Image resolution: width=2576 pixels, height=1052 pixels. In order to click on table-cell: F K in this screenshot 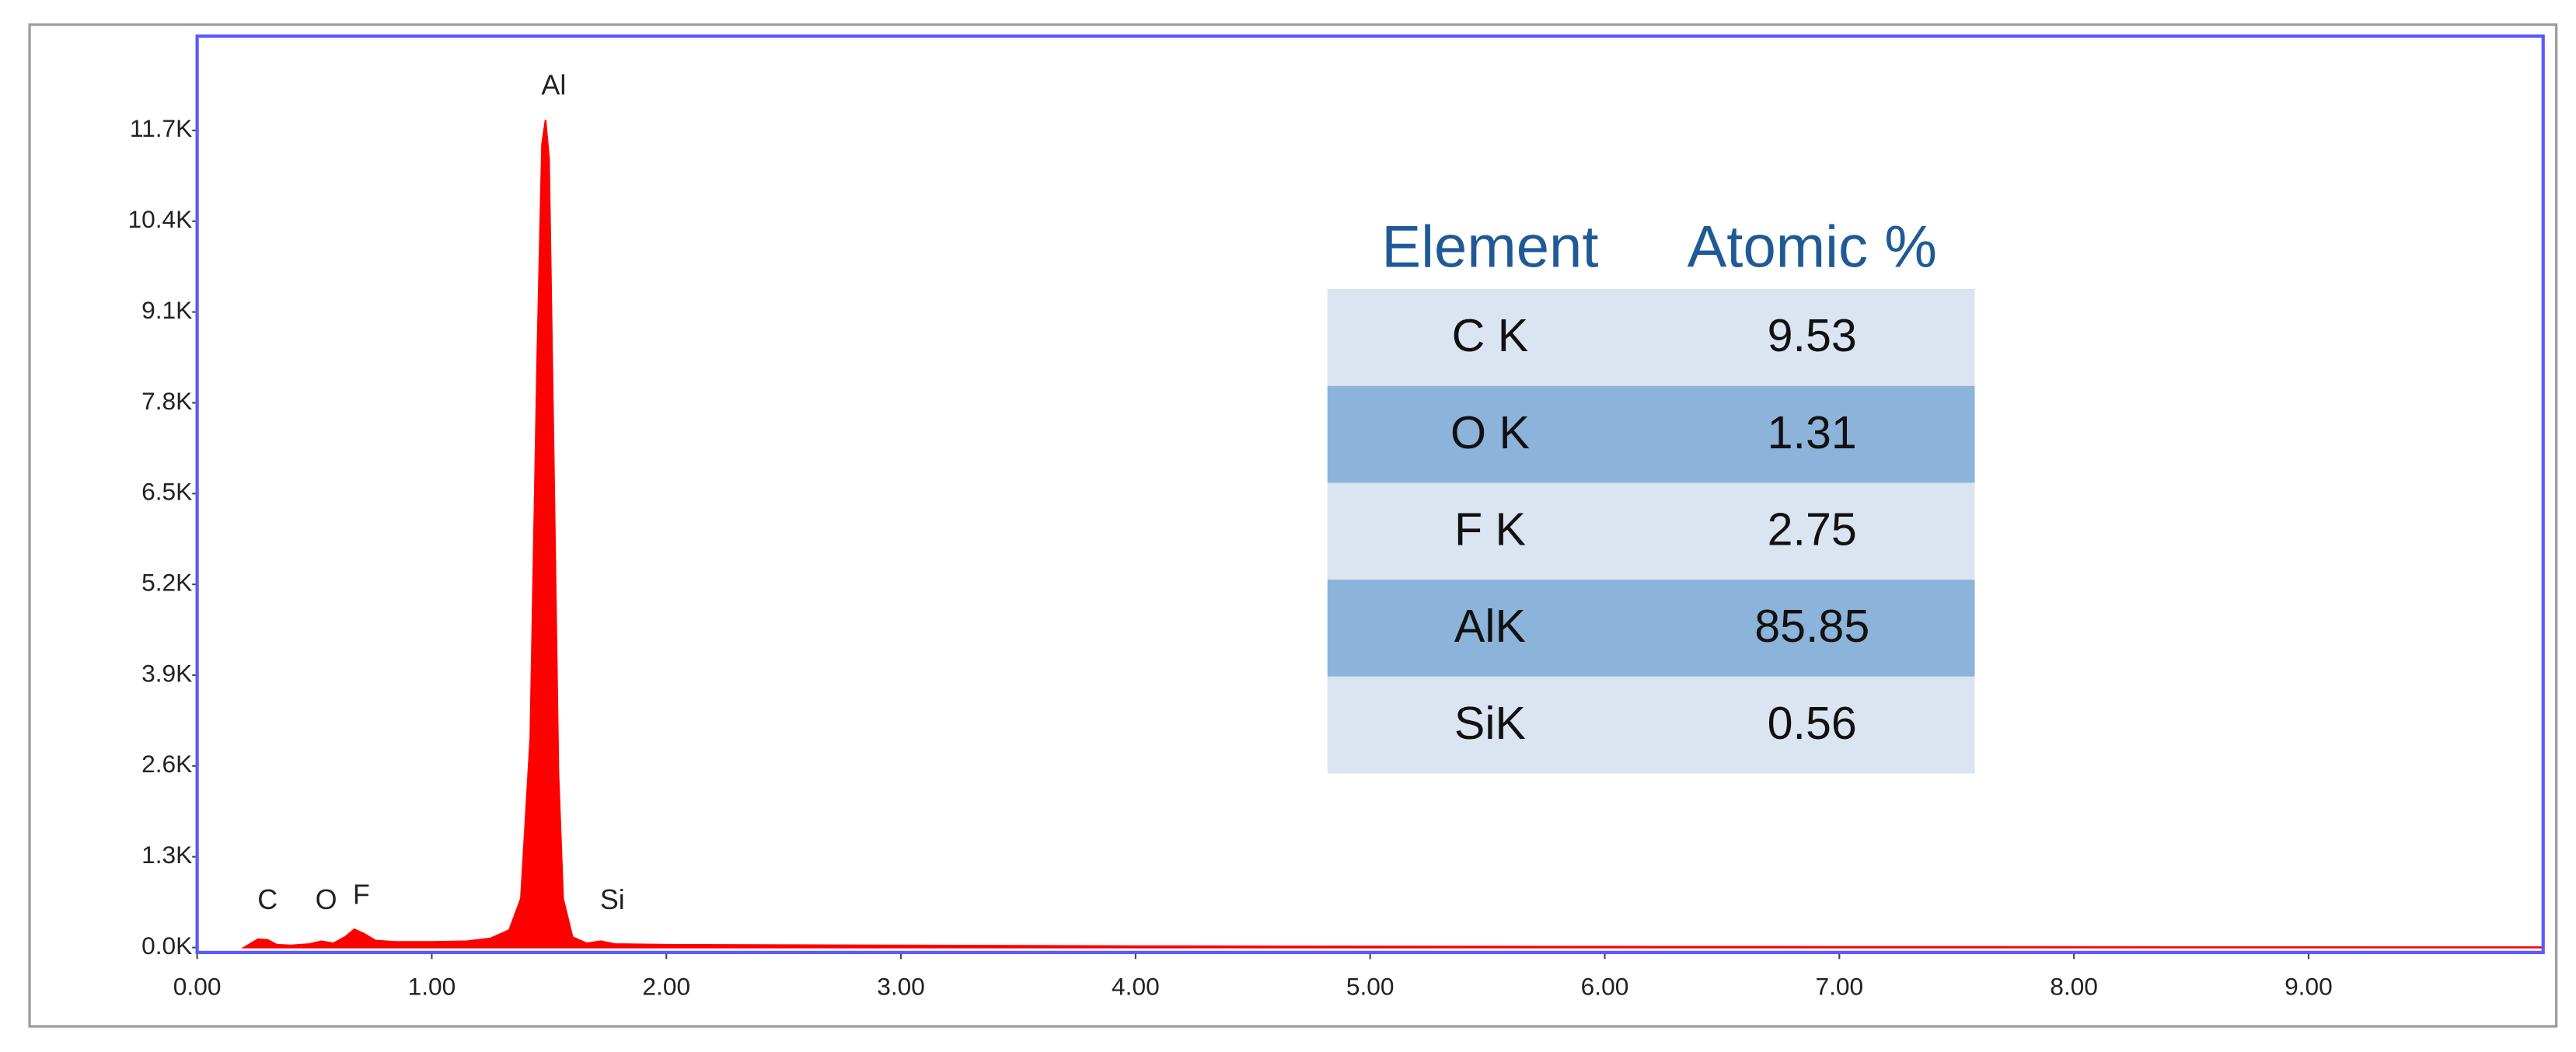, I will do `click(1490, 529)`.